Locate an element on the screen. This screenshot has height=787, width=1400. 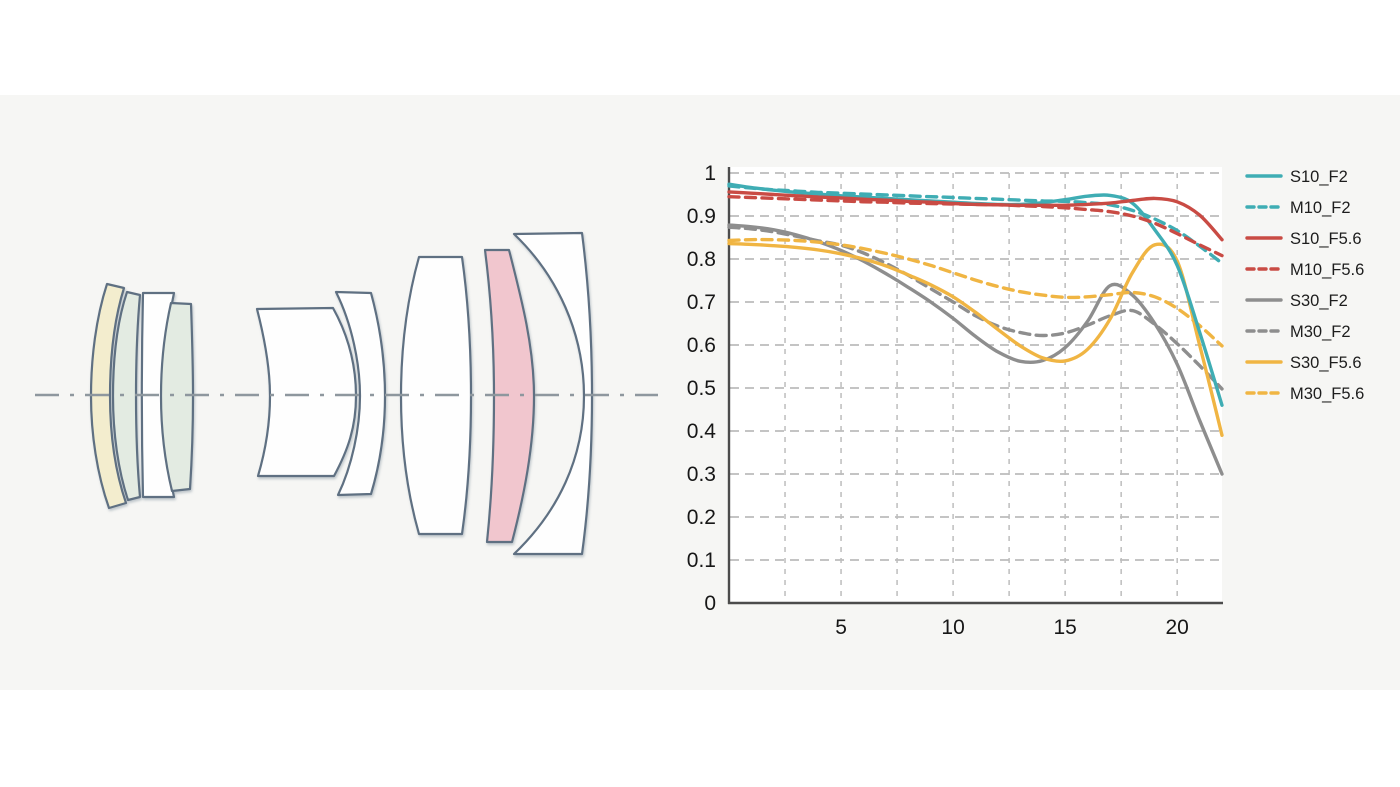
legend-item: S30_F2 is located at coordinates (1296, 301).